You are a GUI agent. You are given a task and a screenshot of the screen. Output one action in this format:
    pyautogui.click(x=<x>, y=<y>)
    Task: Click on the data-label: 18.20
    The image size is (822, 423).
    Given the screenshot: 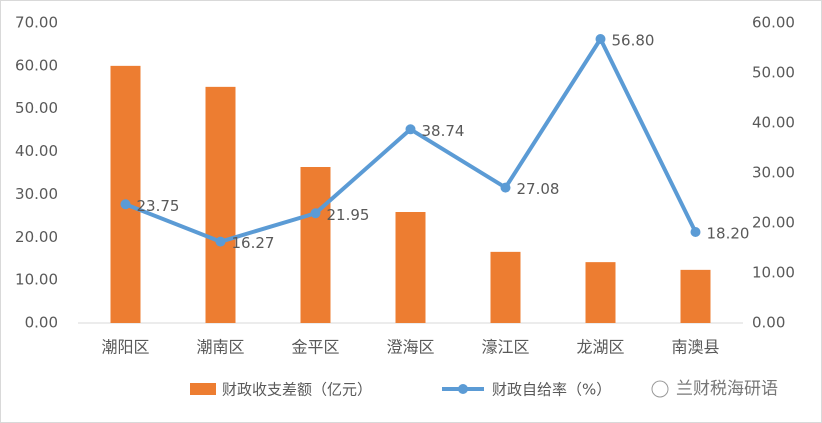 What is the action you would take?
    pyautogui.click(x=728, y=234)
    